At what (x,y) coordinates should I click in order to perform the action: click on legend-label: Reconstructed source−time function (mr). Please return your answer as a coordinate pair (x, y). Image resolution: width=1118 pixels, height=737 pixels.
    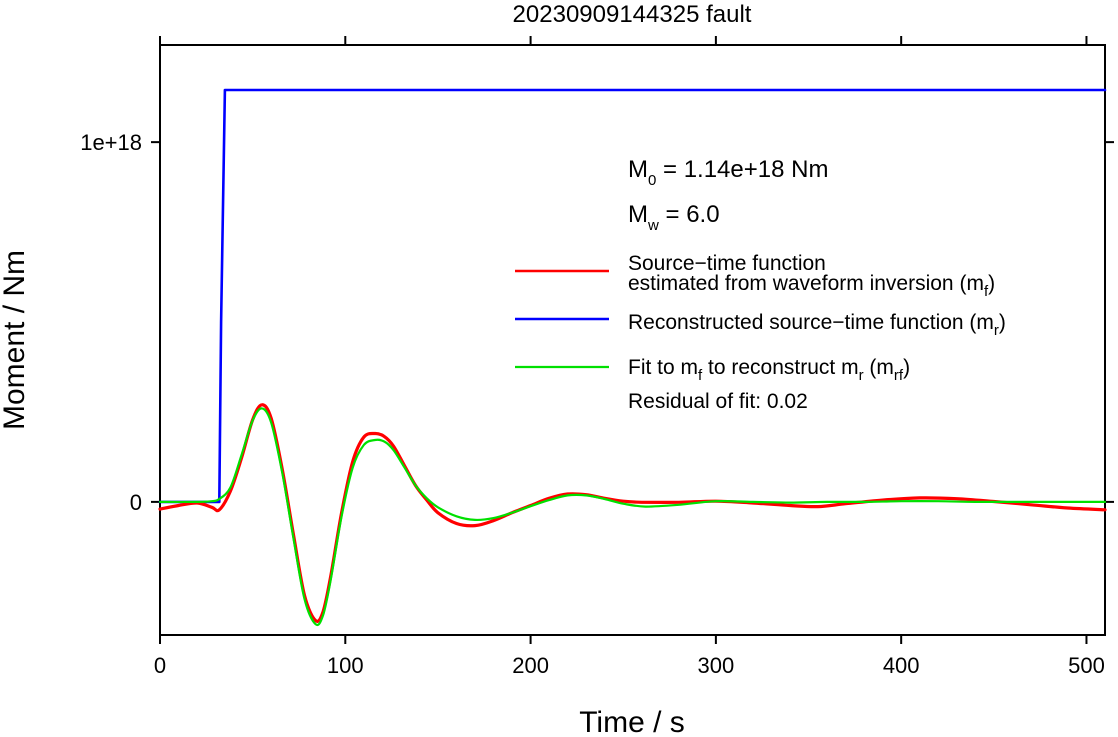
    Looking at the image, I should click on (817, 325).